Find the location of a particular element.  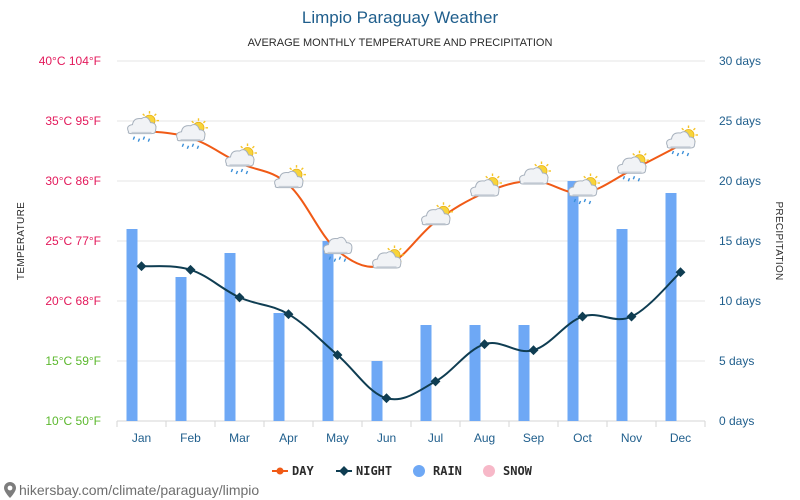

precipitation-tick-label: 15 days is located at coordinates (740, 241).